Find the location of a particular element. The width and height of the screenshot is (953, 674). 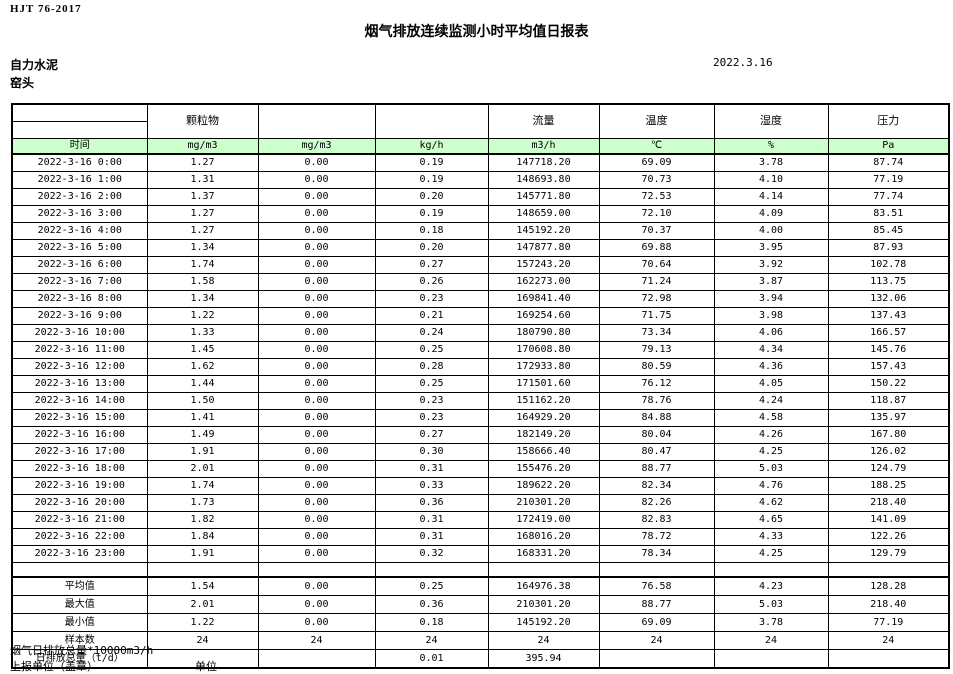

value-cell: 132.06 is located at coordinates (888, 298).